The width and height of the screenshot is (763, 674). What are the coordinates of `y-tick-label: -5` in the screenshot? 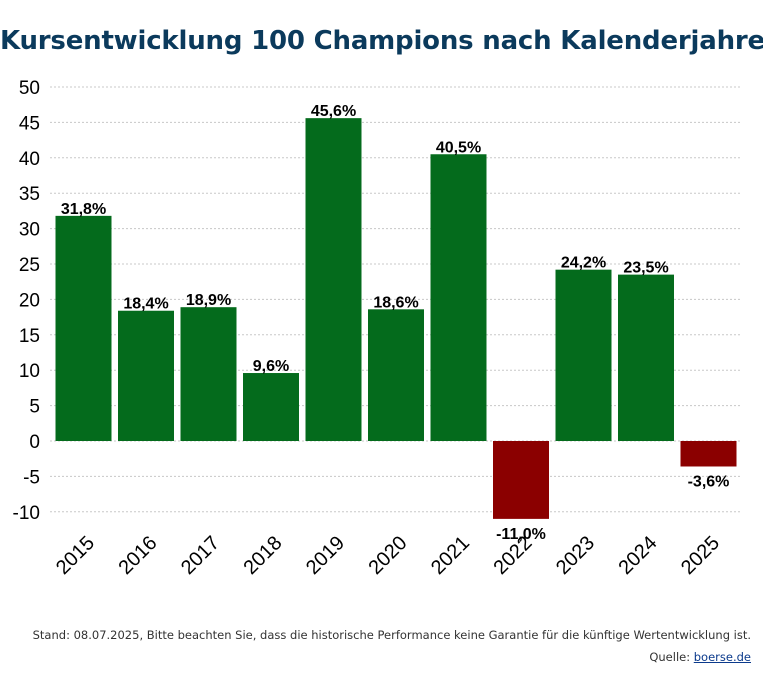 It's located at (31, 477).